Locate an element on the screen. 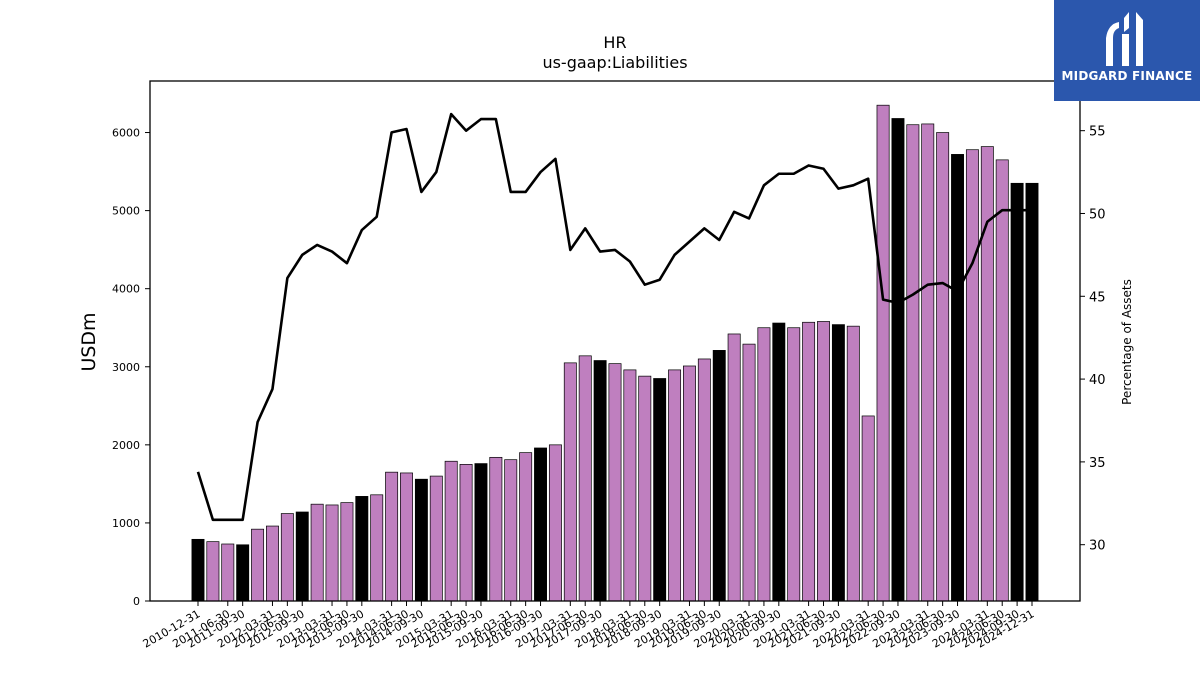 Image resolution: width=1200 pixels, height=675 pixels. y-tick-label: 4000 is located at coordinates (126, 289).